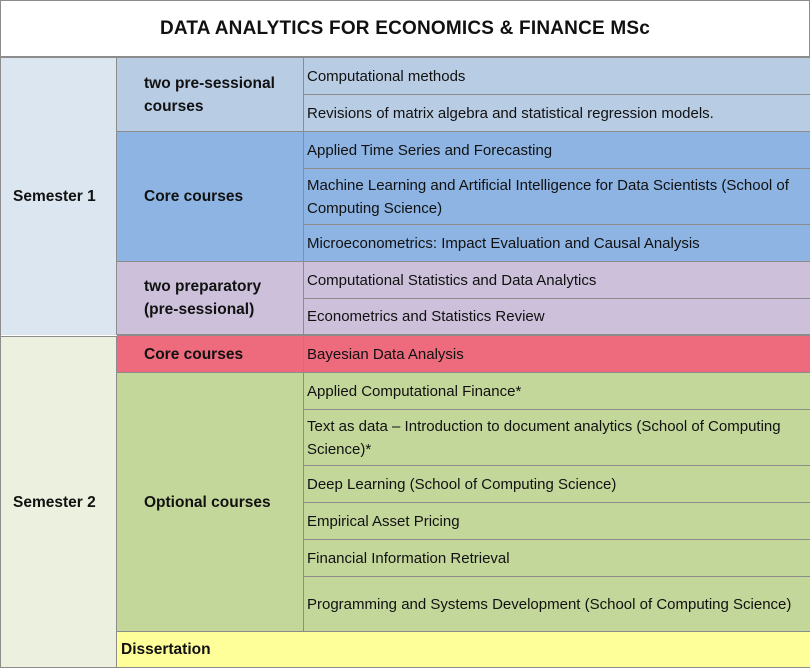  I want to click on course-row: Computational methods, so click(557, 76).